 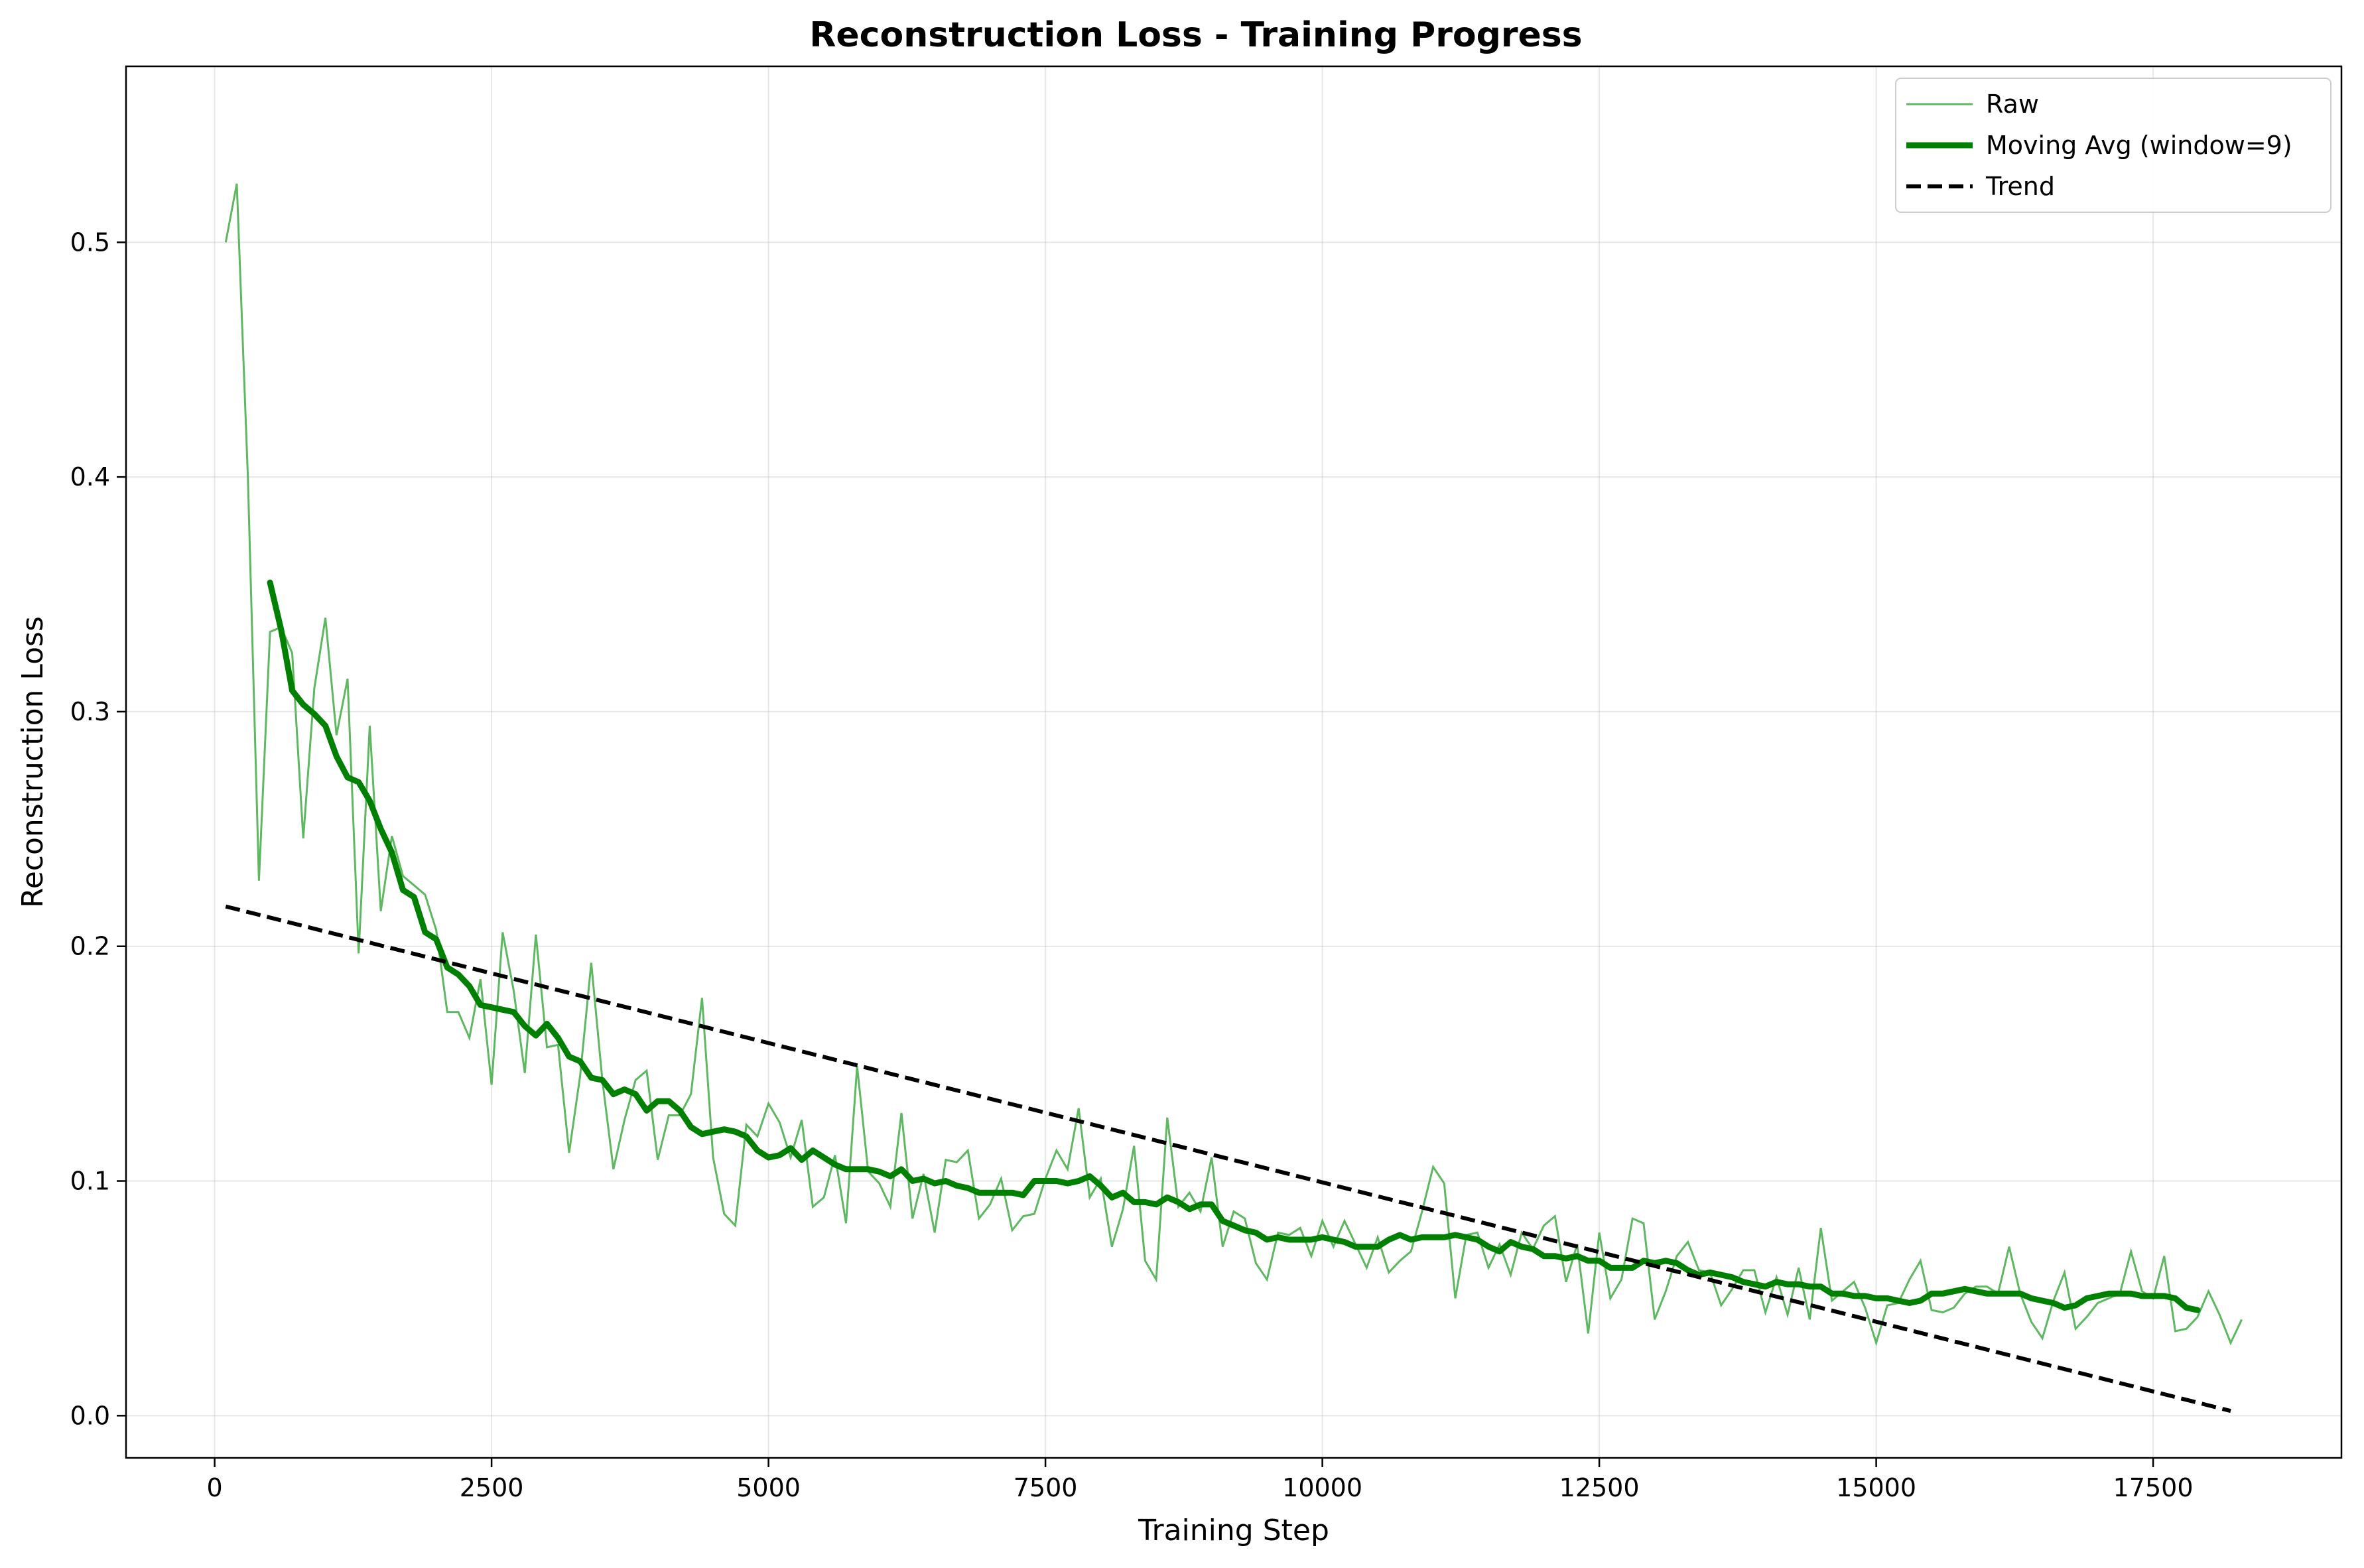 What do you see at coordinates (1233, 1531) in the screenshot?
I see `x-axis-label: Training Step` at bounding box center [1233, 1531].